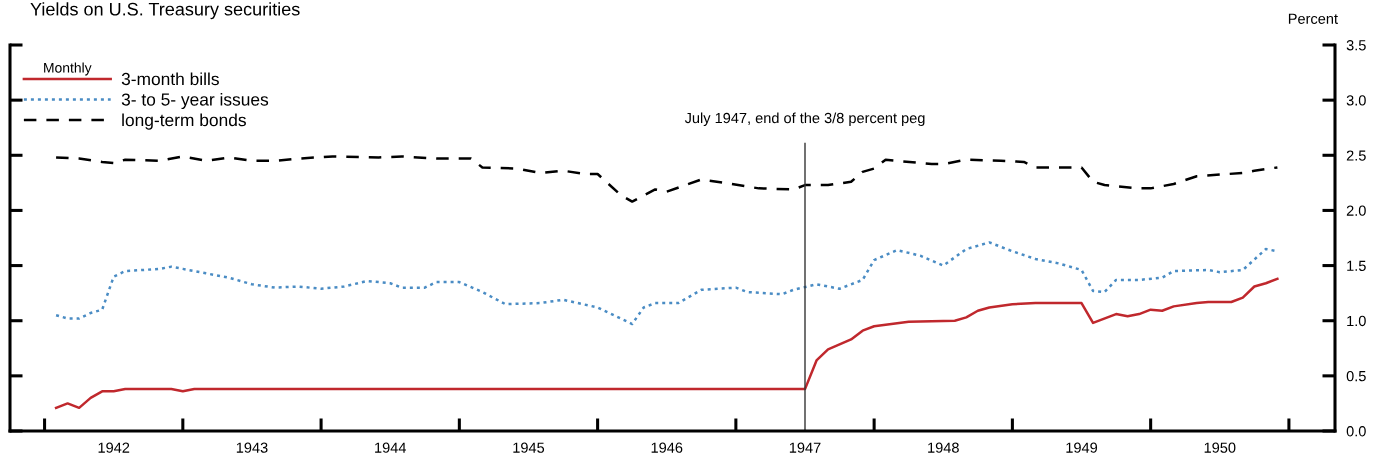  I want to click on x-tick-label: 1949, so click(1082, 447).